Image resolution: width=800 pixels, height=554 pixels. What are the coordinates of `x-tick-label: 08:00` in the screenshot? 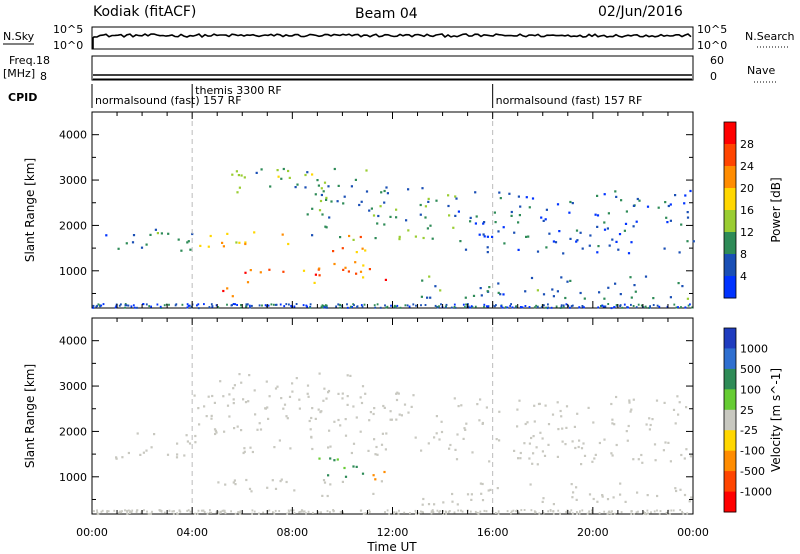 It's located at (292, 532).